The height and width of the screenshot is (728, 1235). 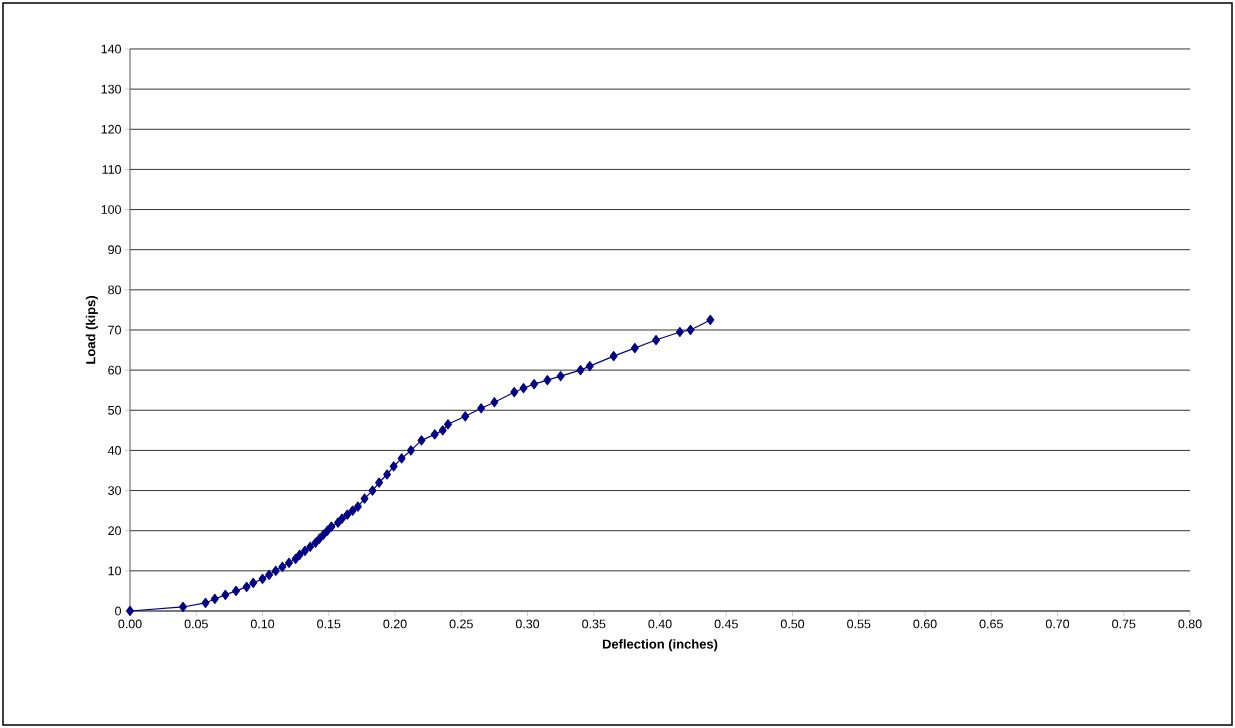 What do you see at coordinates (114, 370) in the screenshot?
I see `y-tick-label: 60` at bounding box center [114, 370].